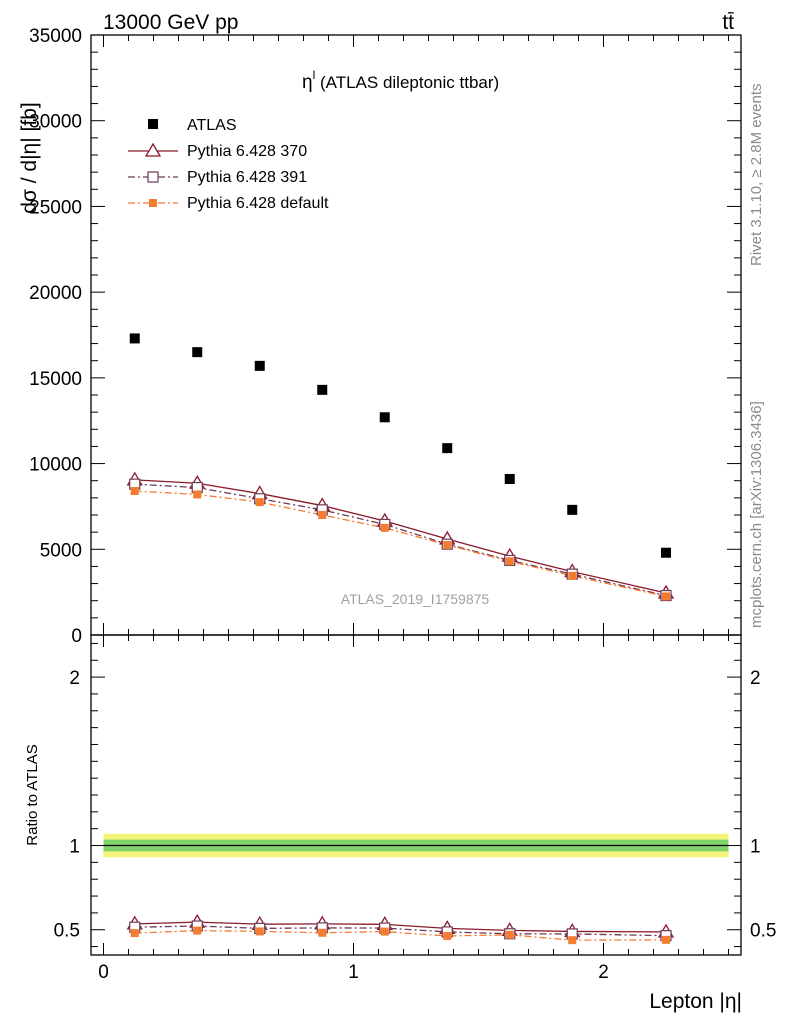  Describe the element at coordinates (61, 550) in the screenshot. I see `y-tick-label: 5000` at that location.